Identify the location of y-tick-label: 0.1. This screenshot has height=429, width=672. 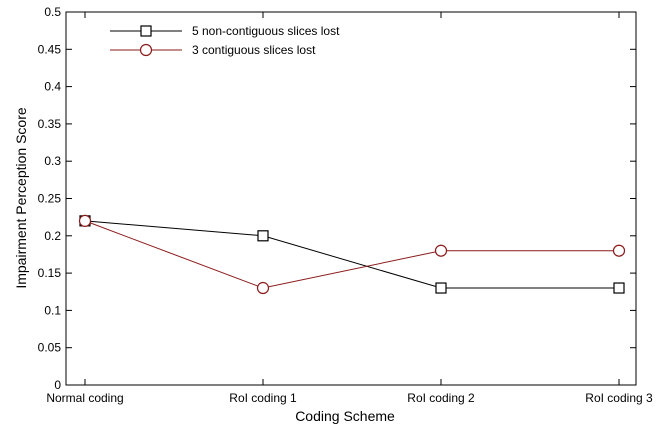
(52, 310).